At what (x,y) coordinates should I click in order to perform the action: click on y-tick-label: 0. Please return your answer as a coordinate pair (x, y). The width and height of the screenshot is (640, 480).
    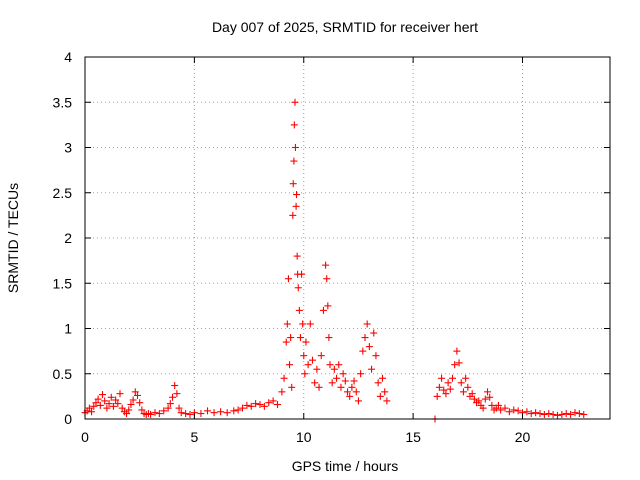
    Looking at the image, I should click on (68, 419).